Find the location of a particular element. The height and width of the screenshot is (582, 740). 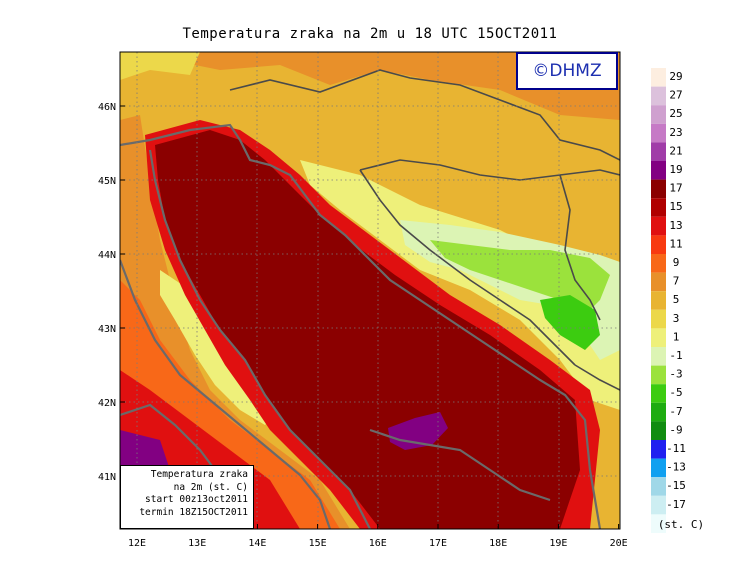

dhmz-logo: ©DHMZ is located at coordinates (567, 71).